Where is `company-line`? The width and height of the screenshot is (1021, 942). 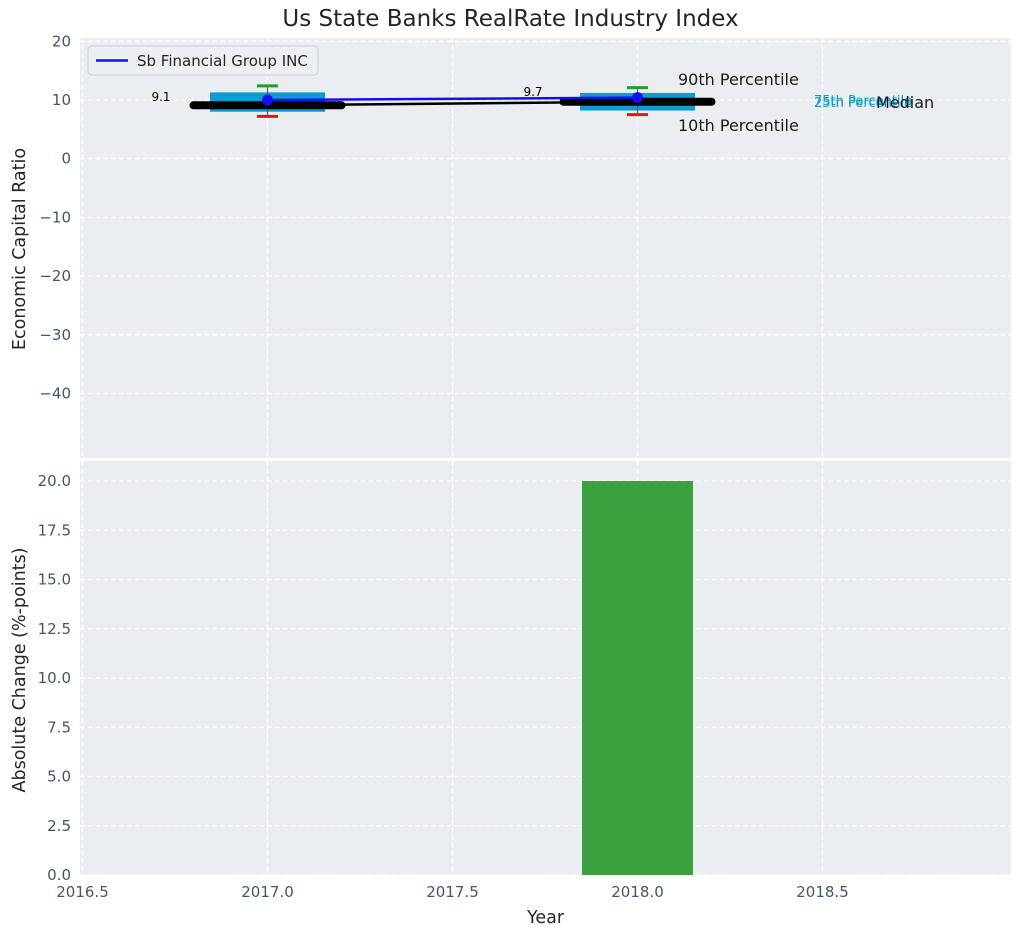
company-line is located at coordinates (452, 99).